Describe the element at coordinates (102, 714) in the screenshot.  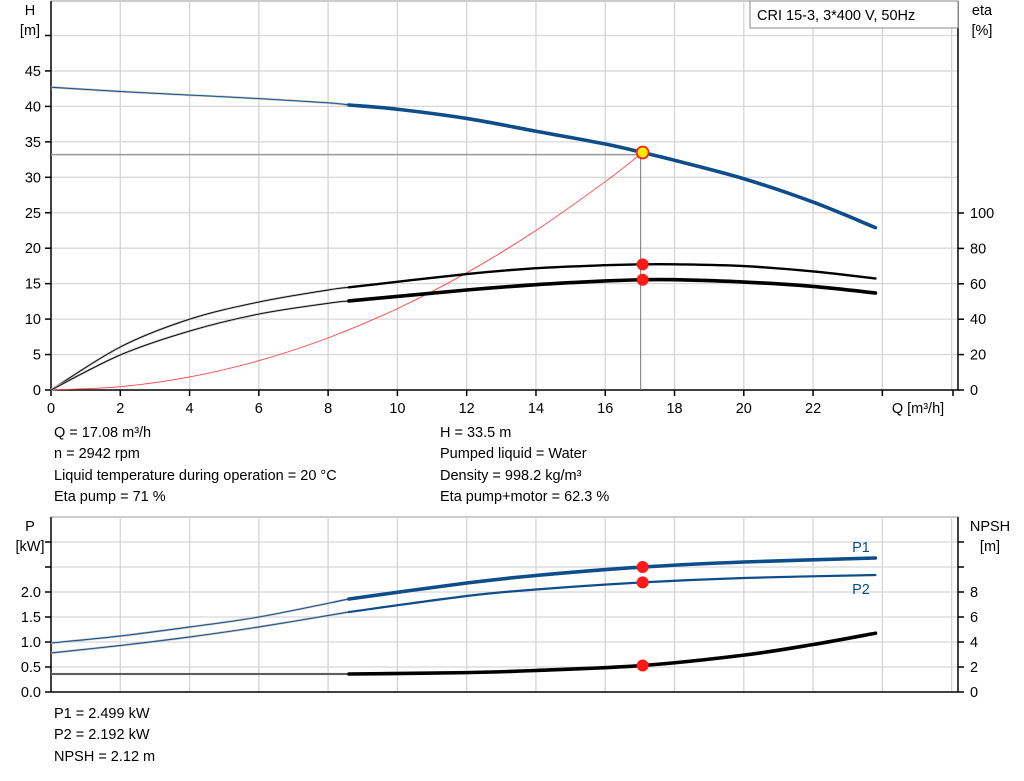
I see `info-p1: P1 = 2.499 kW` at that location.